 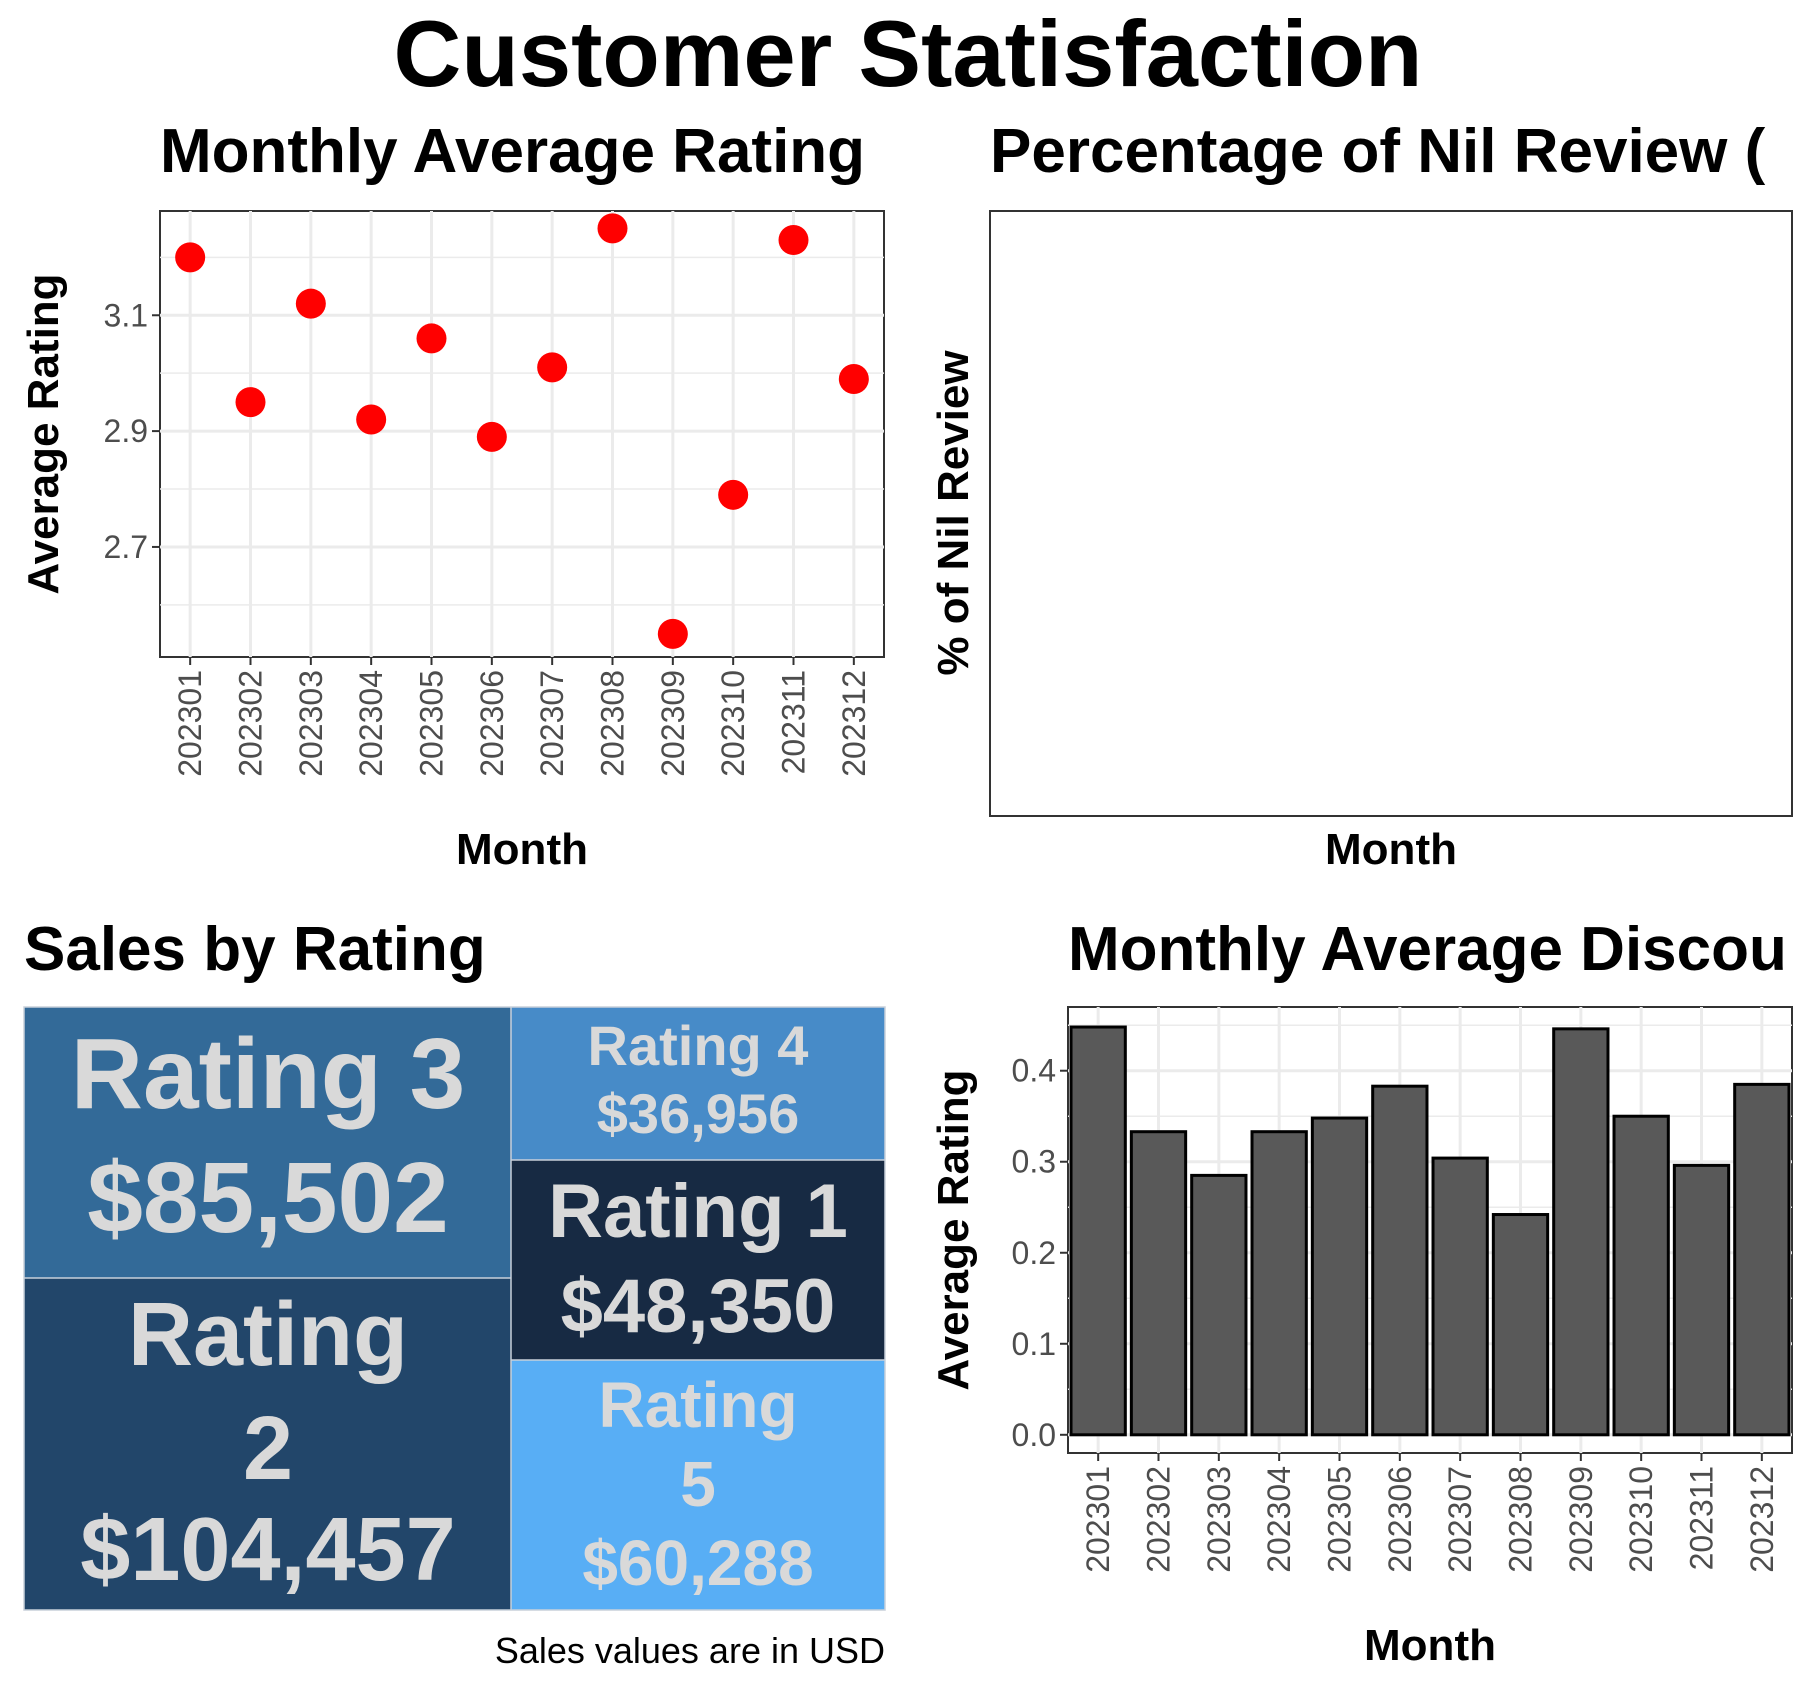 I want to click on discount-bar-x-tick-label: 202309, so click(x=1581, y=1519).